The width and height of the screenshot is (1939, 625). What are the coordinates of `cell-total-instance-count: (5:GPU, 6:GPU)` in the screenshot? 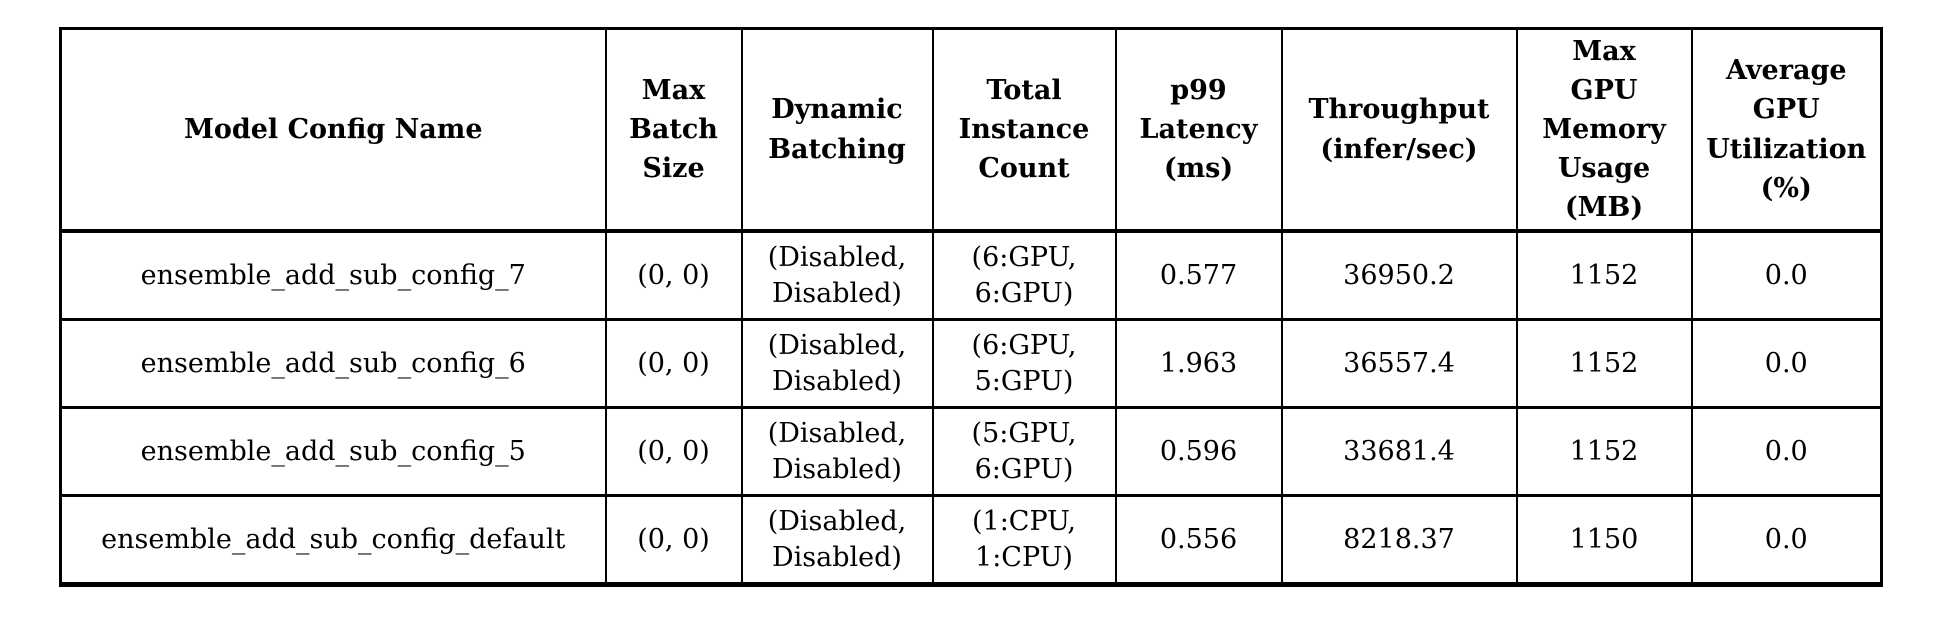 It's located at (1024, 451).